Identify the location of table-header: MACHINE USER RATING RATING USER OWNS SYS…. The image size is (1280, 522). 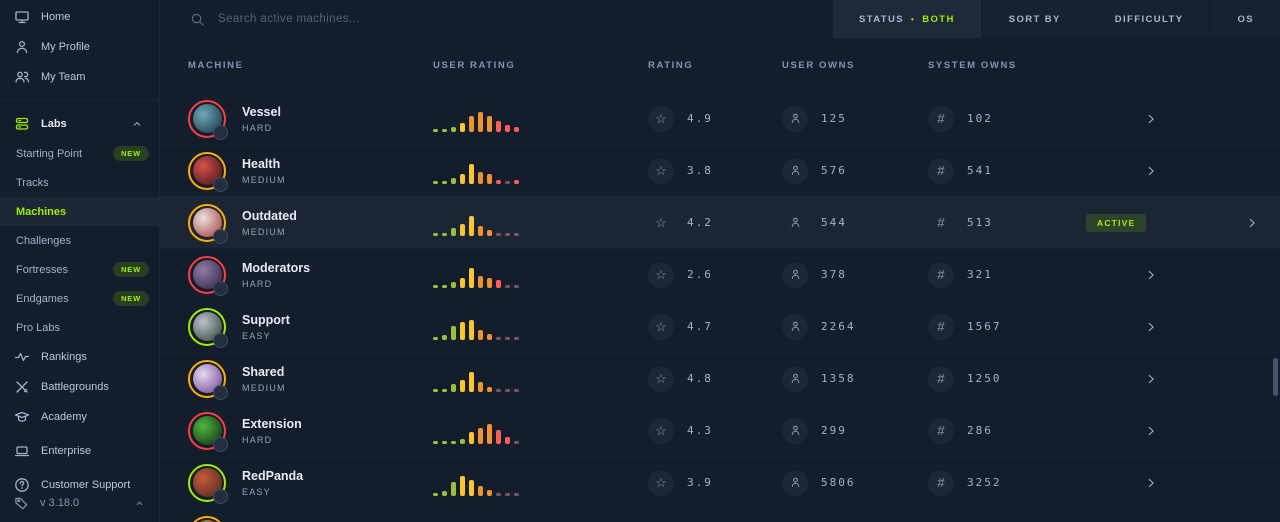
(720, 65).